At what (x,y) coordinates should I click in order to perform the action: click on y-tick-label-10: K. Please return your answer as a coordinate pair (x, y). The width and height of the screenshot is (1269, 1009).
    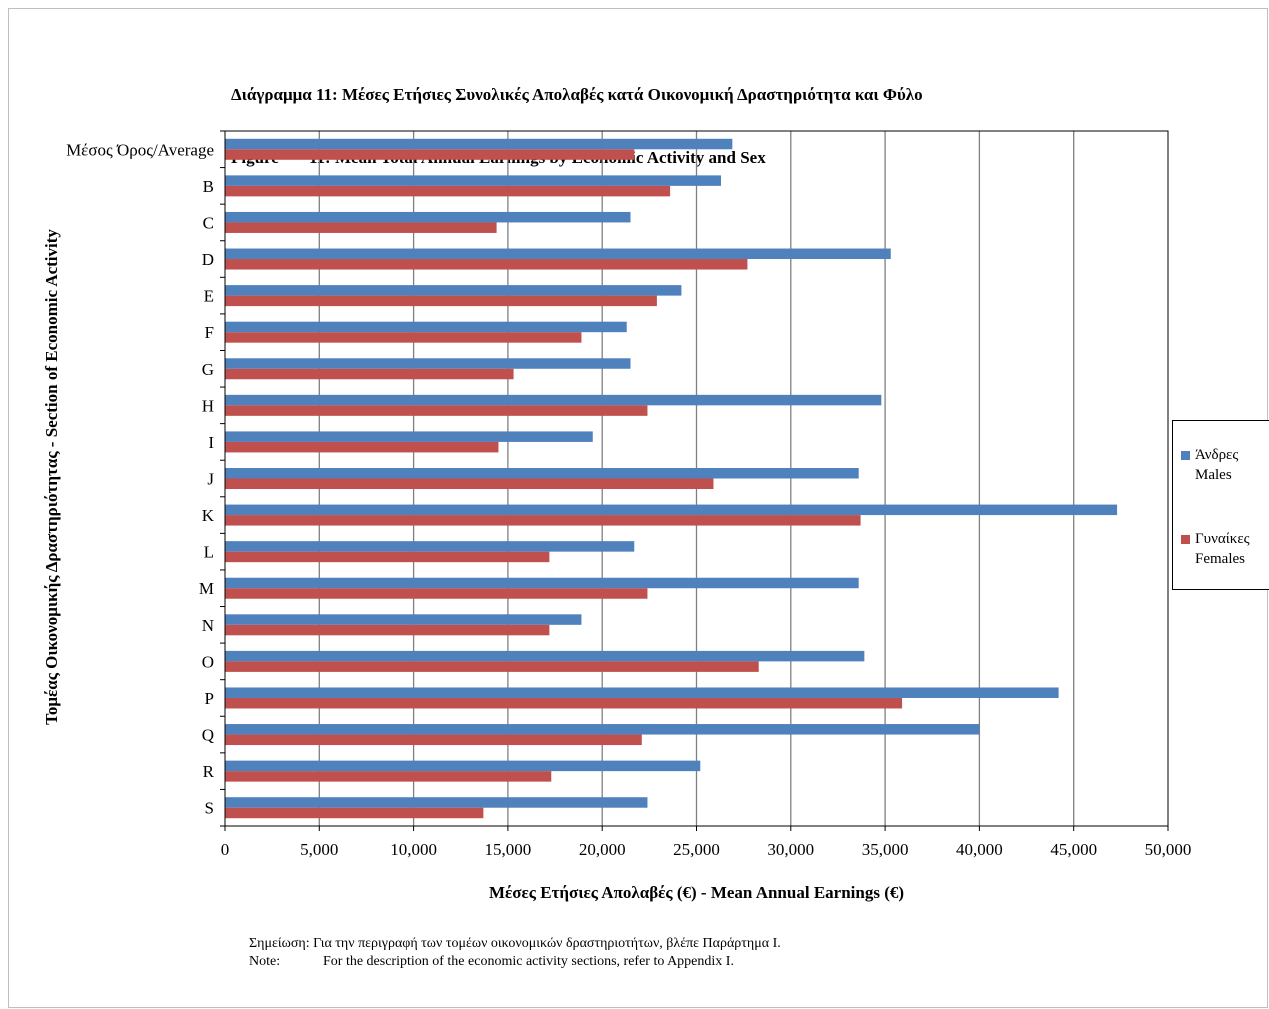
    Looking at the image, I should click on (208, 515).